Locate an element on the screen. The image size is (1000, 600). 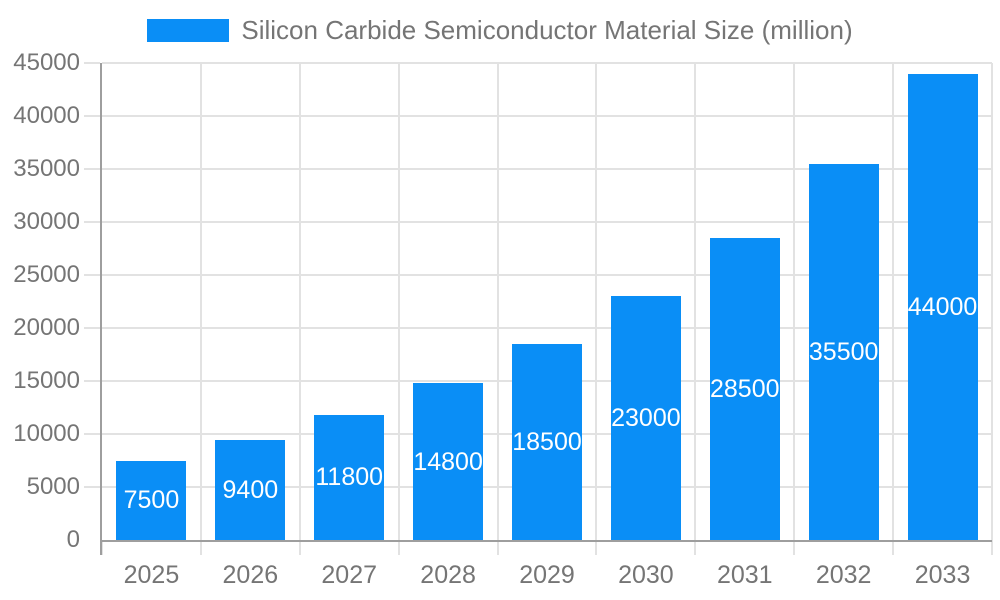
bar-value-label: 28500 is located at coordinates (745, 388).